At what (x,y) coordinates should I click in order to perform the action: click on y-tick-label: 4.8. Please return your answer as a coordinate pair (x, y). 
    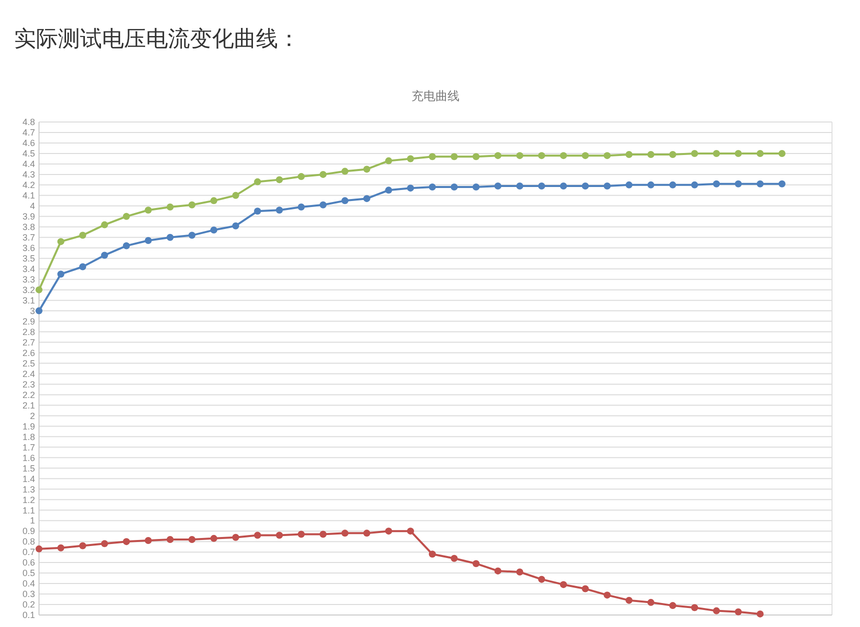
    Looking at the image, I should click on (28, 122).